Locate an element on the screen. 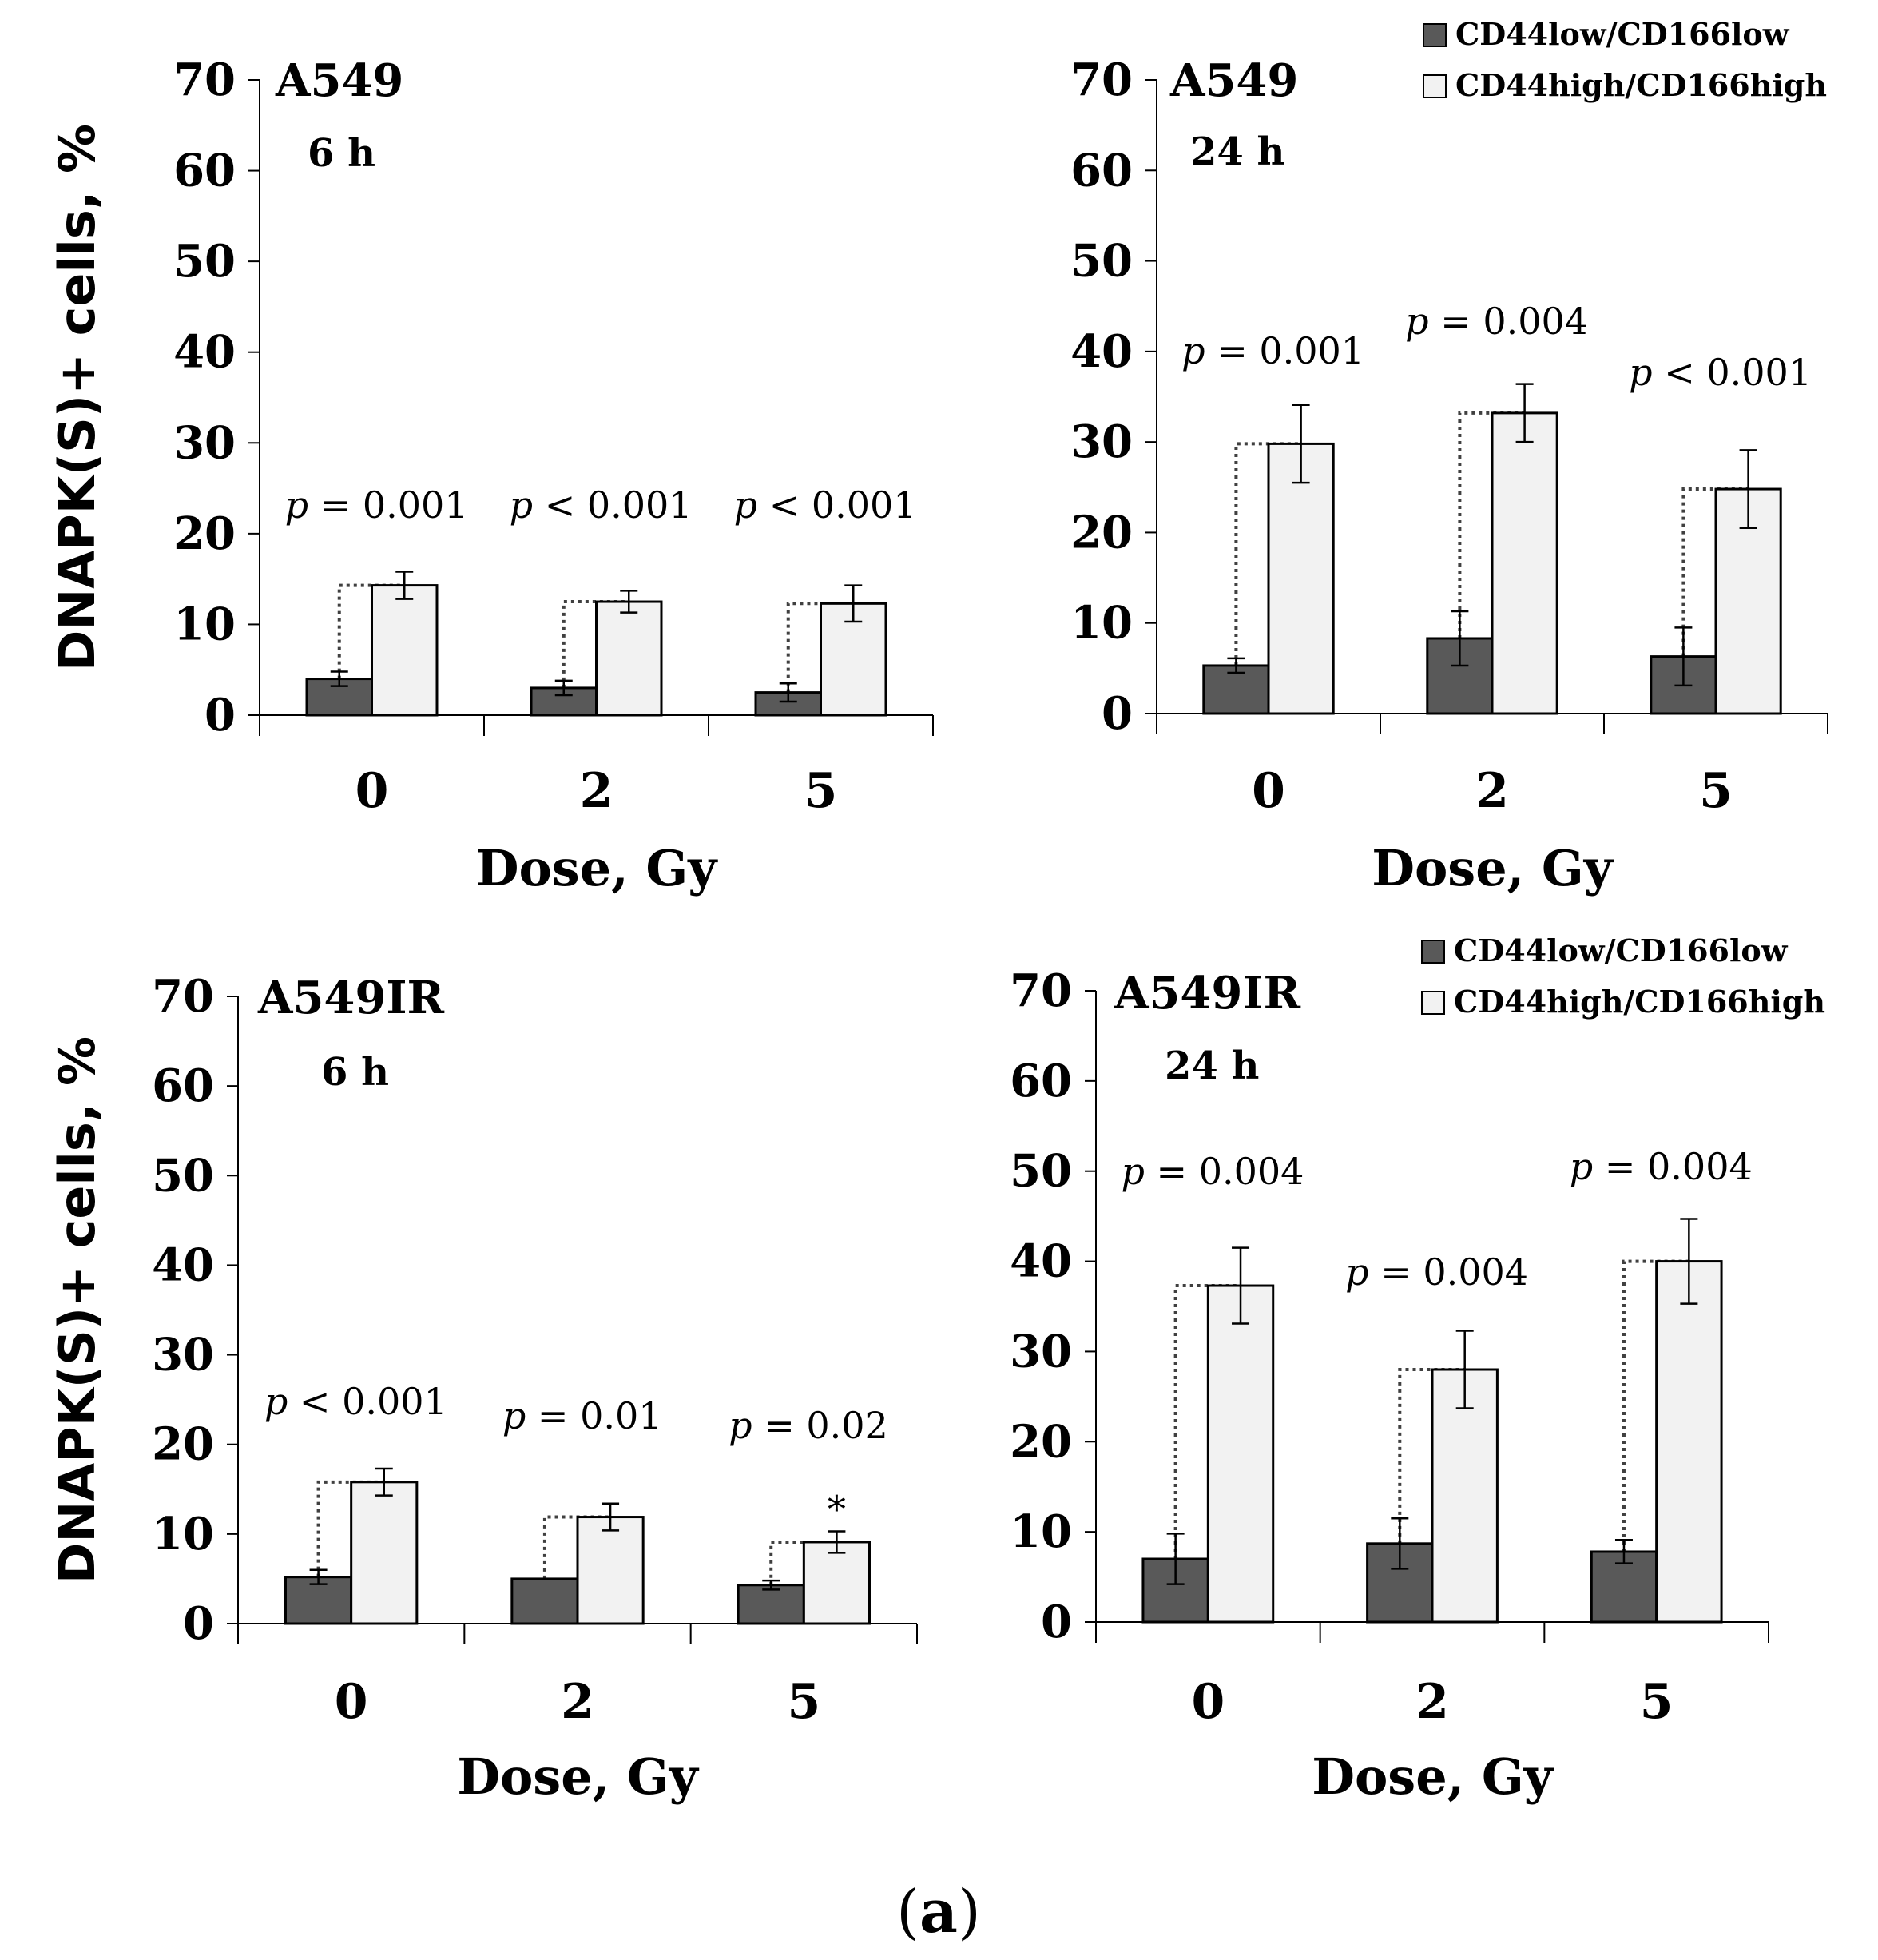 This screenshot has width=1878, height=1960. p-value-text: = 0.01 is located at coordinates (593, 1415).